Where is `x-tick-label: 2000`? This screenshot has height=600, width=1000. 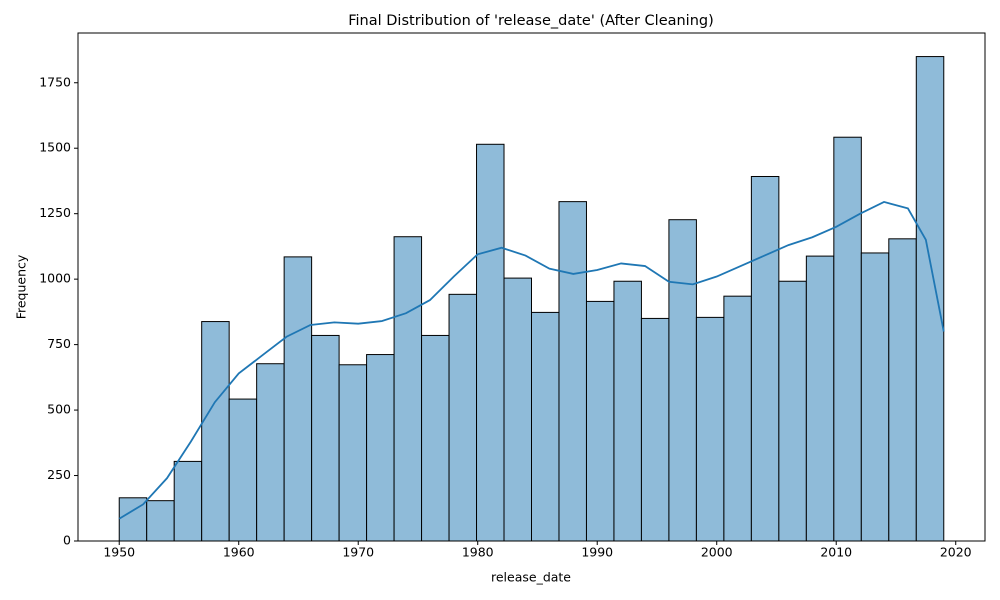 x-tick-label: 2000 is located at coordinates (717, 552).